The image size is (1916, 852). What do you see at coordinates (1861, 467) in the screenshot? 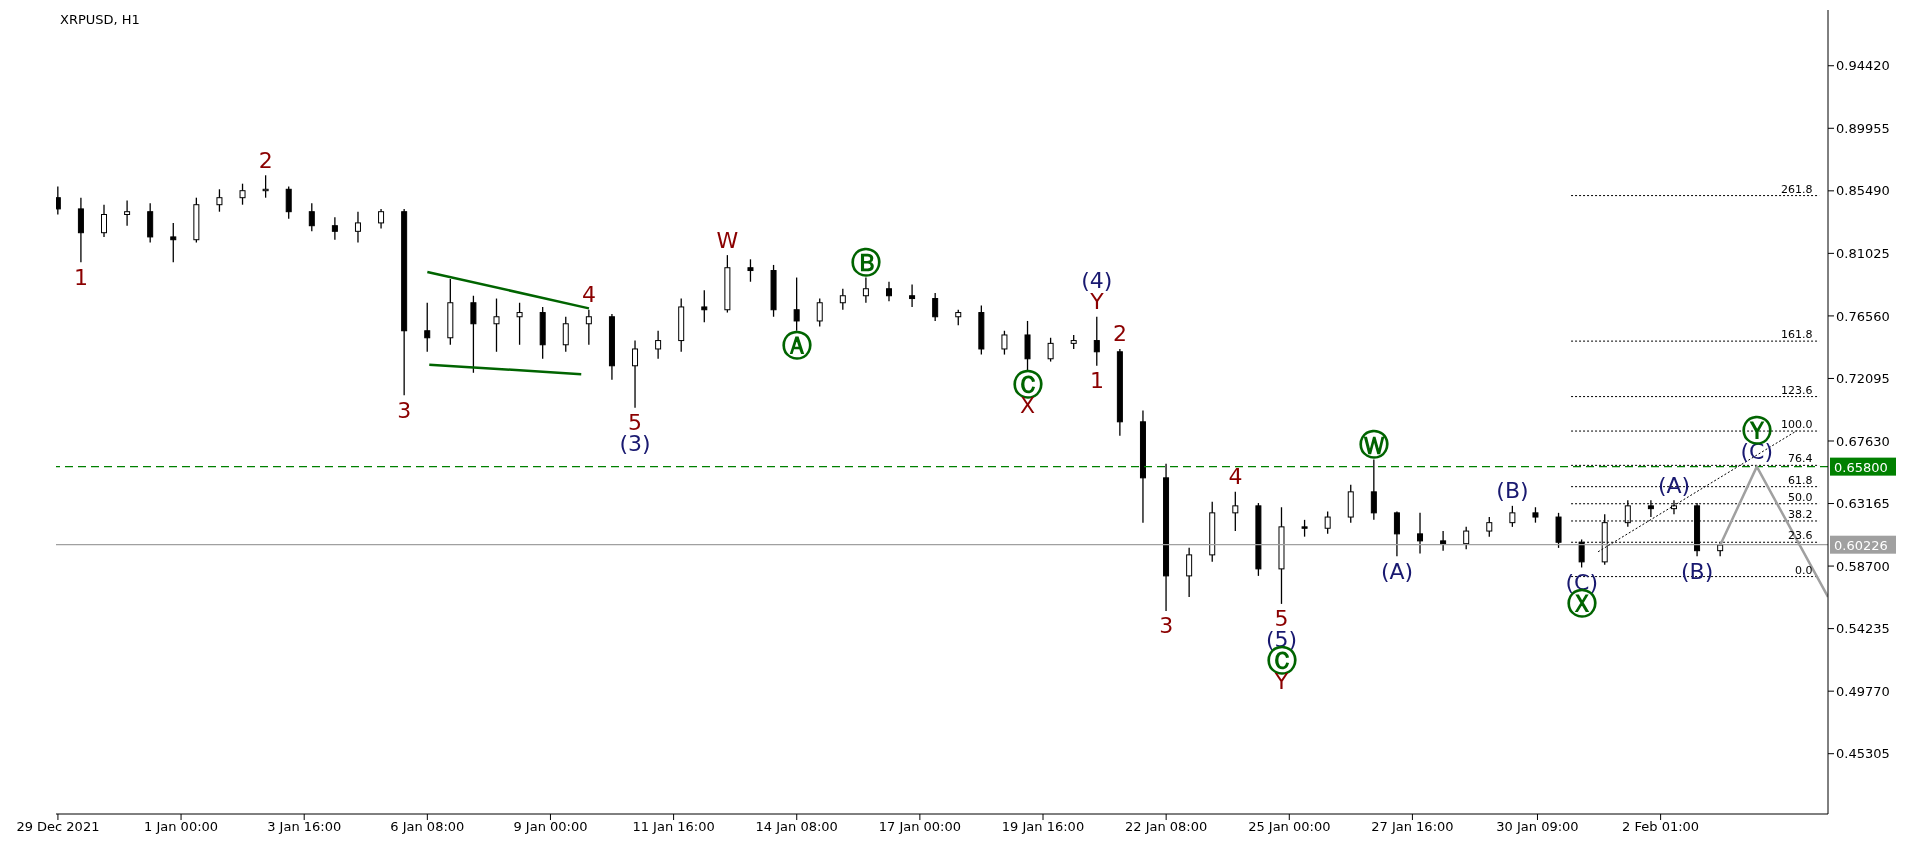
I see `ref-line-label: 0.65800` at bounding box center [1861, 467].